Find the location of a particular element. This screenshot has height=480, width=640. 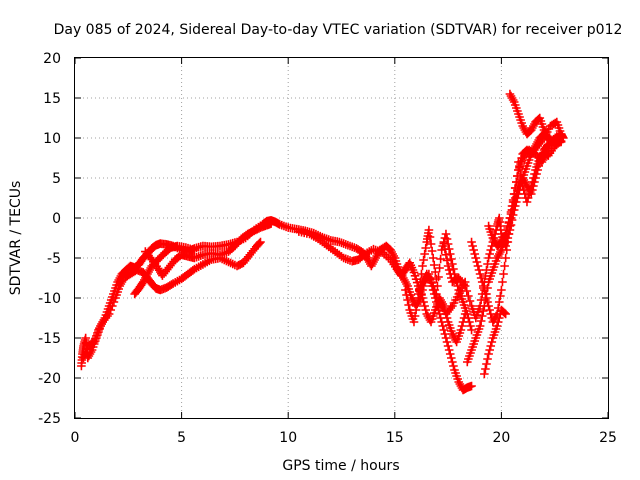

x-tick-label: 5 is located at coordinates (181, 438).